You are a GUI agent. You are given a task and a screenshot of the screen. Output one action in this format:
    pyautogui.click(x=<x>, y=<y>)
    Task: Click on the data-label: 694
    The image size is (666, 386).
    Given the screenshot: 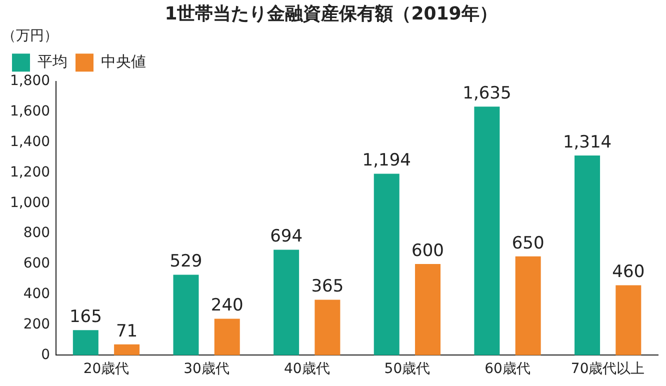 What is the action you would take?
    pyautogui.click(x=286, y=236)
    